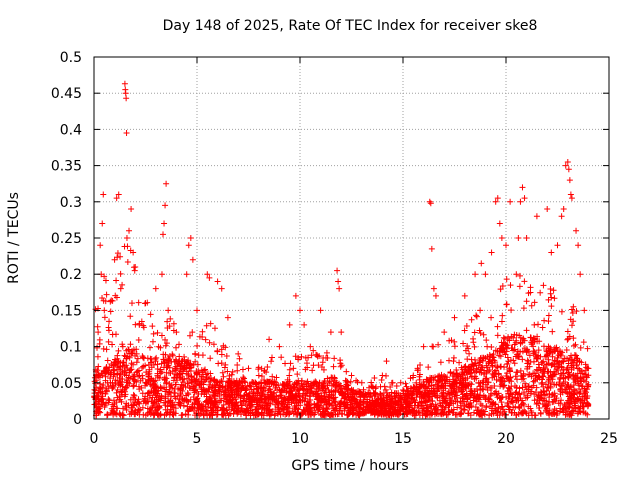 This screenshot has width=640, height=480. What do you see at coordinates (609, 439) in the screenshot?
I see `x-tick-label: 25` at bounding box center [609, 439].